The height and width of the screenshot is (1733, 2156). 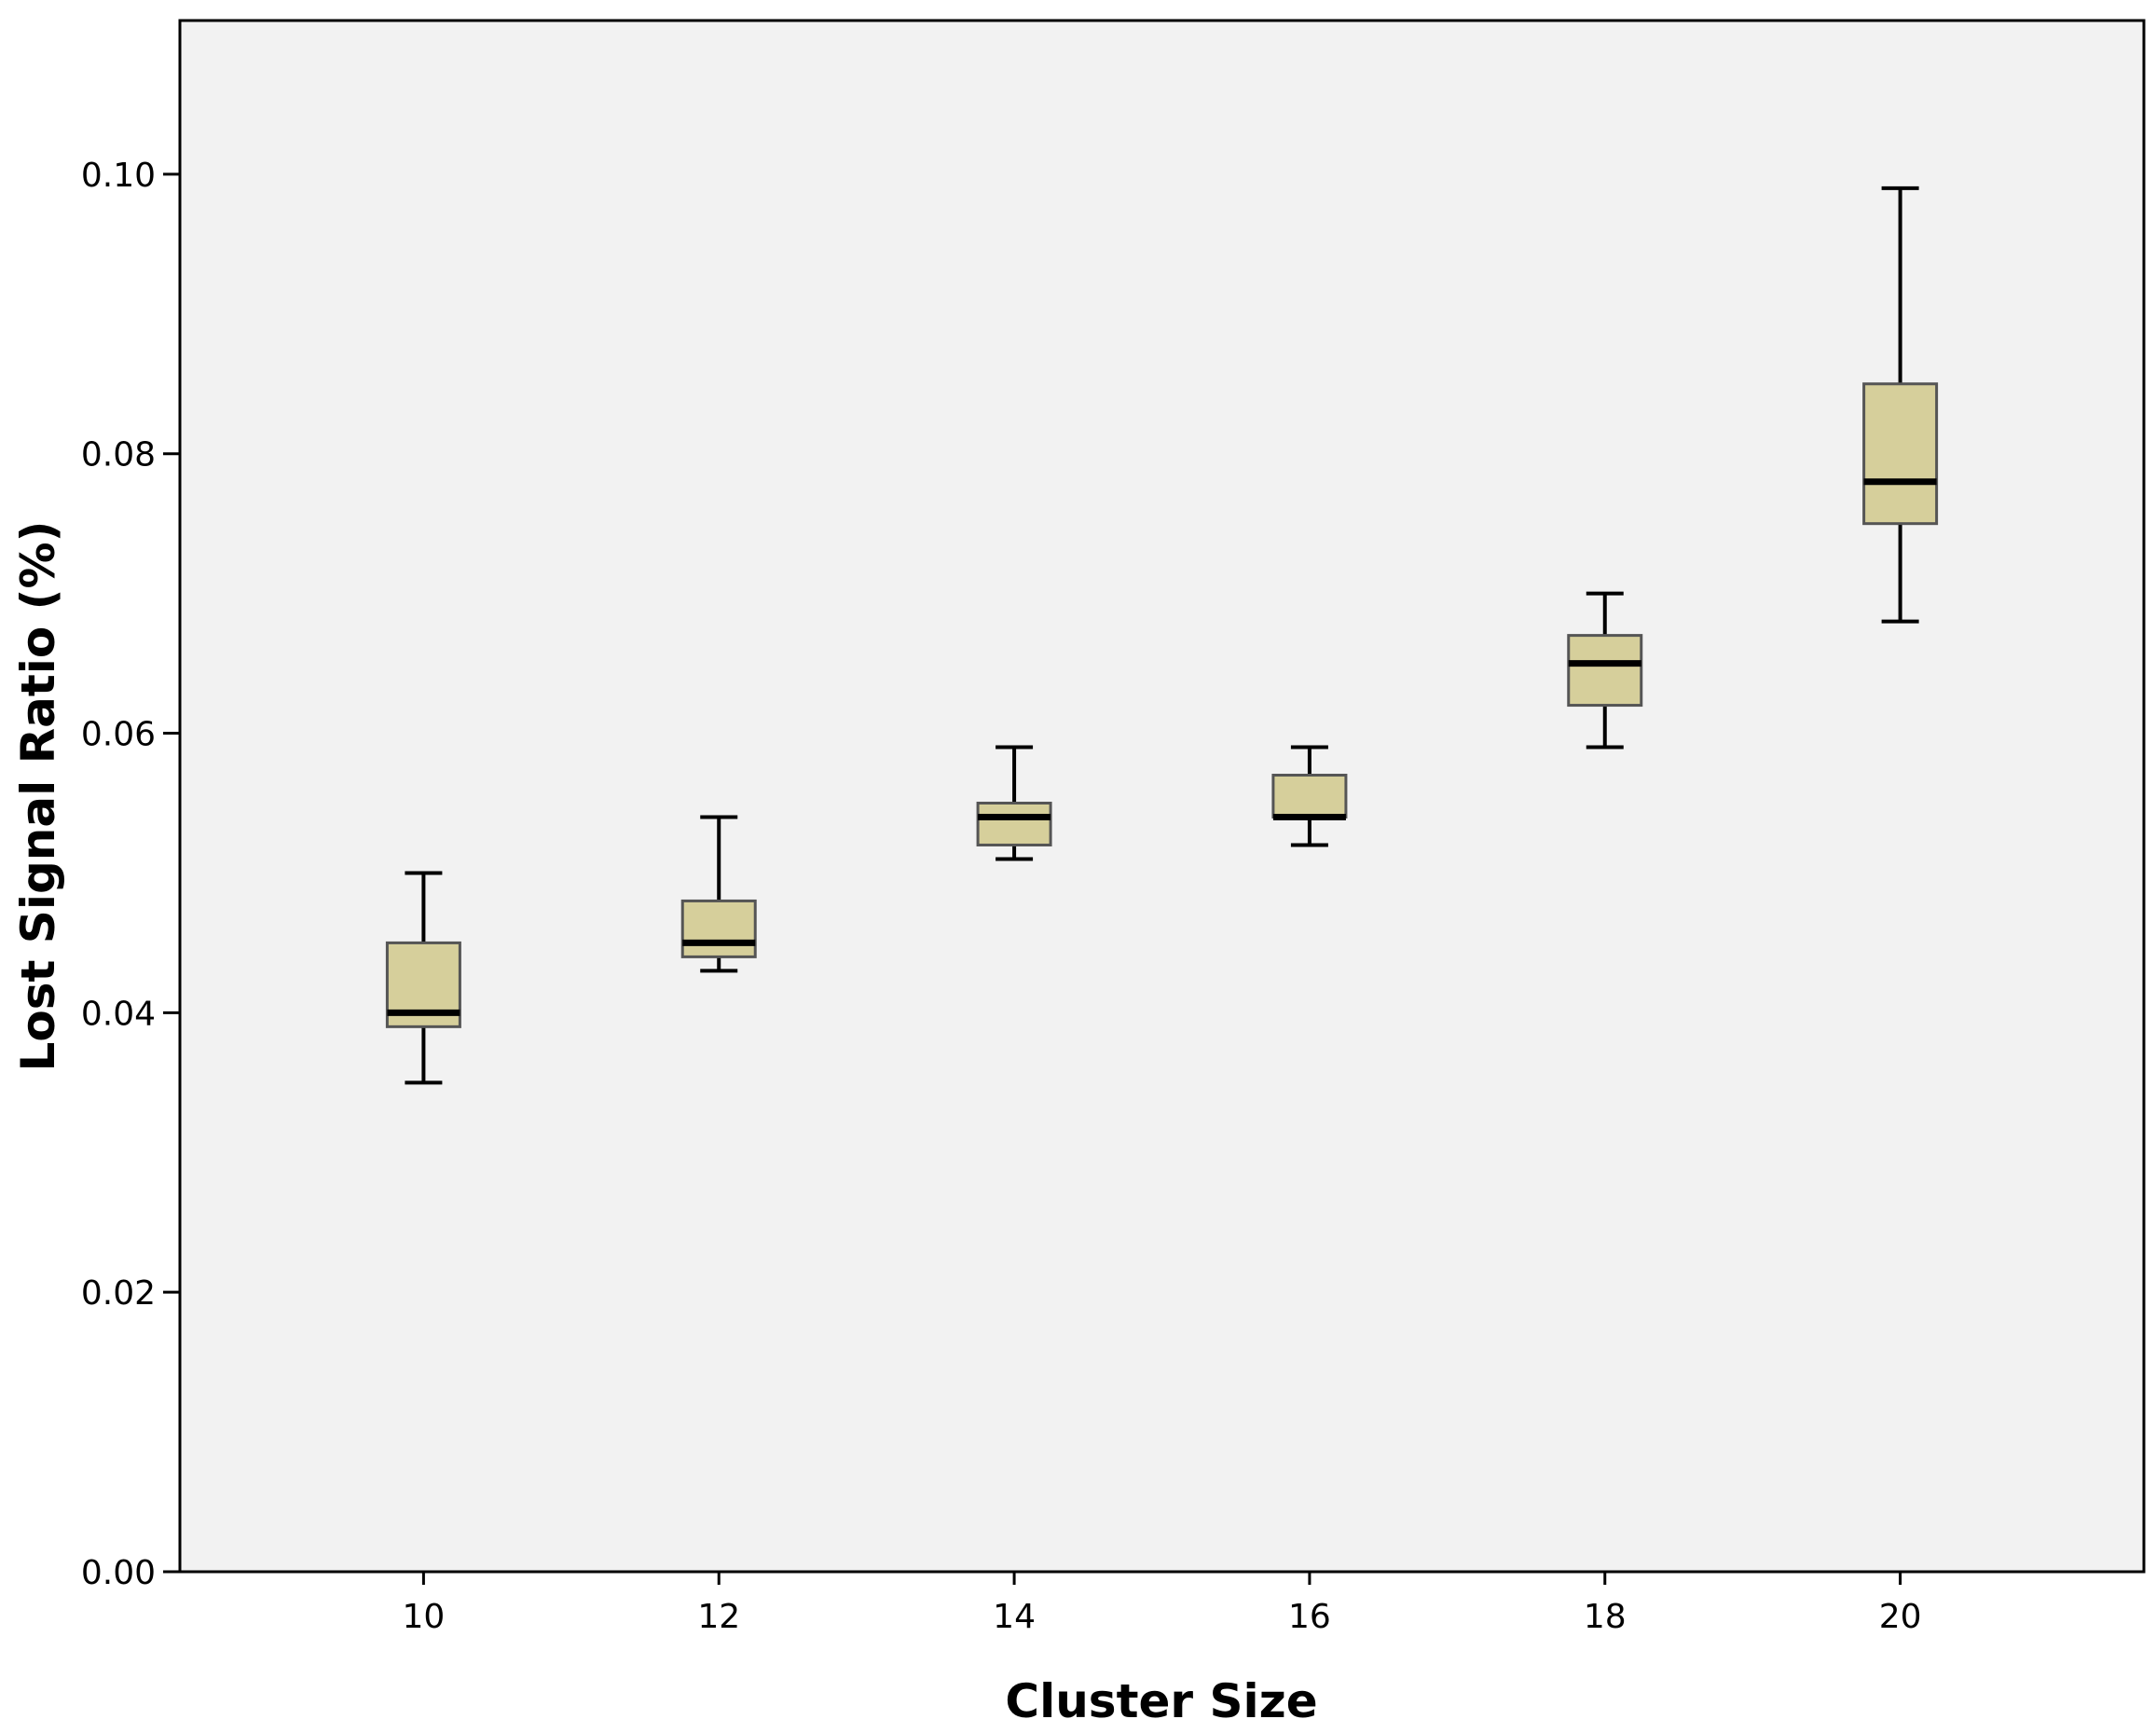 I want to click on x-tick-label: 10, so click(x=423, y=1617).